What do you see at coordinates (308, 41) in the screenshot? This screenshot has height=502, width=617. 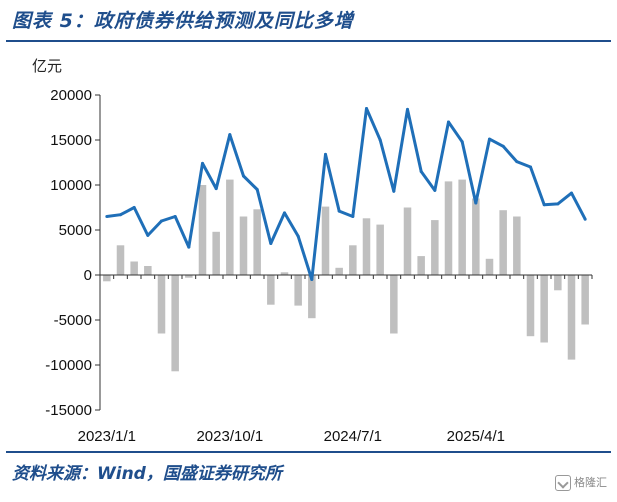 I see `title-divider` at bounding box center [308, 41].